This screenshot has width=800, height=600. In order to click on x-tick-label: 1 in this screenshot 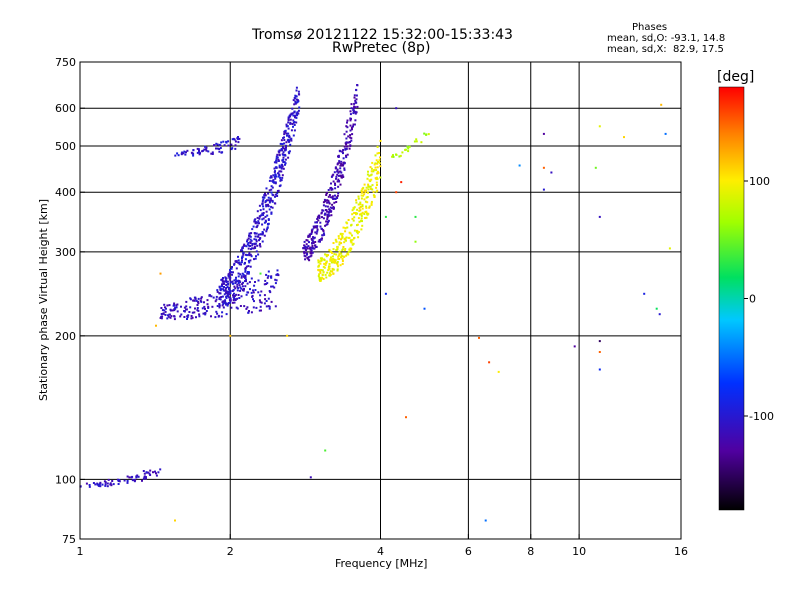, I will do `click(80, 551)`.